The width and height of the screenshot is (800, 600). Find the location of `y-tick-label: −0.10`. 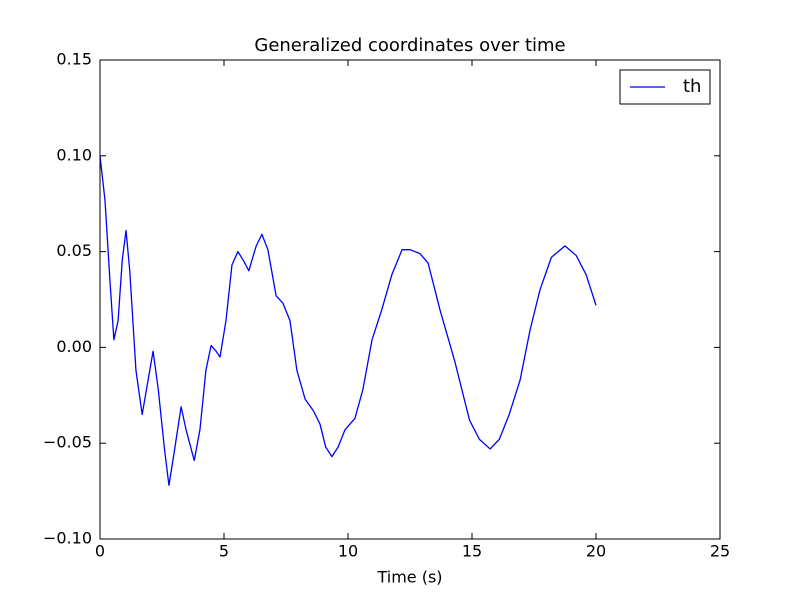

y-tick-label: −0.10 is located at coordinates (67, 538).